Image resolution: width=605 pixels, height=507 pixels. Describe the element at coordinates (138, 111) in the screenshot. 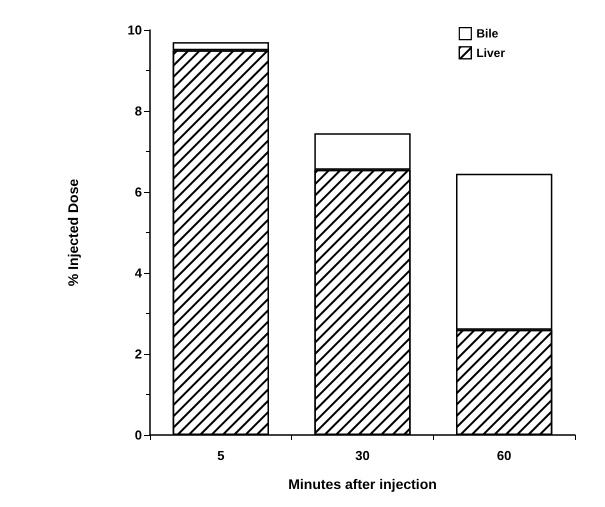

I see `y-tick-label: 8` at that location.